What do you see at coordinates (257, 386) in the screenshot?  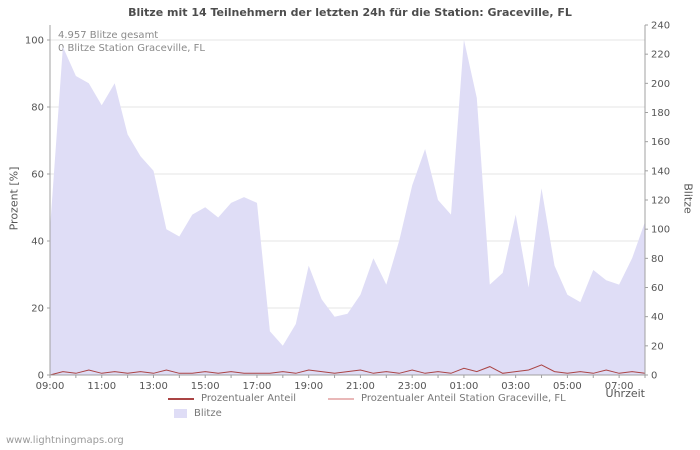 I see `x-tick-label: 17:00` at bounding box center [257, 386].